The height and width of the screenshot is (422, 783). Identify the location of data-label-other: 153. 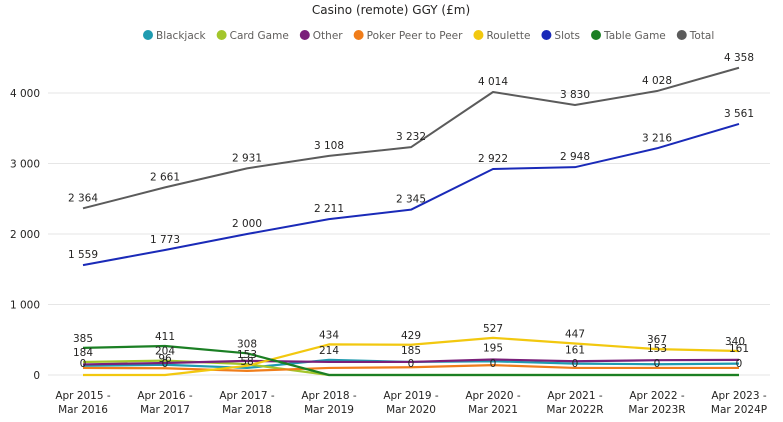
(657, 349).